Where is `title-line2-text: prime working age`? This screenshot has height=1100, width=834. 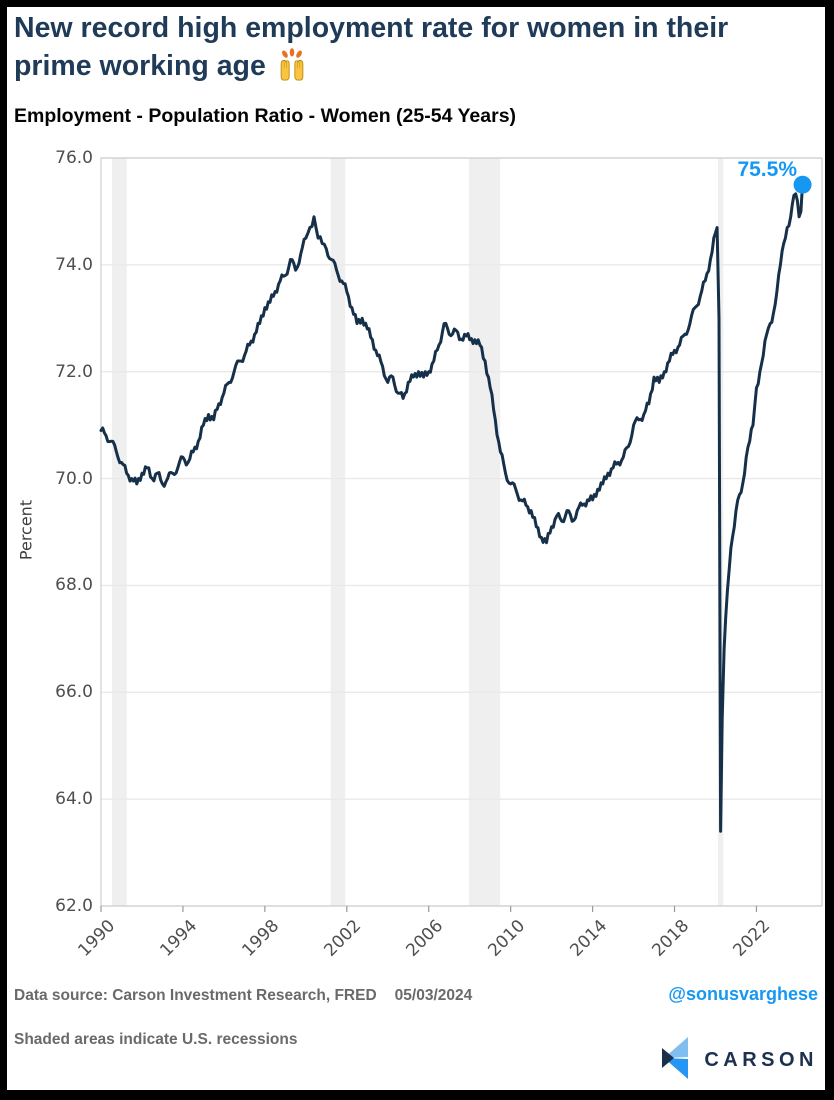
title-line2-text: prime working age is located at coordinates (140, 66).